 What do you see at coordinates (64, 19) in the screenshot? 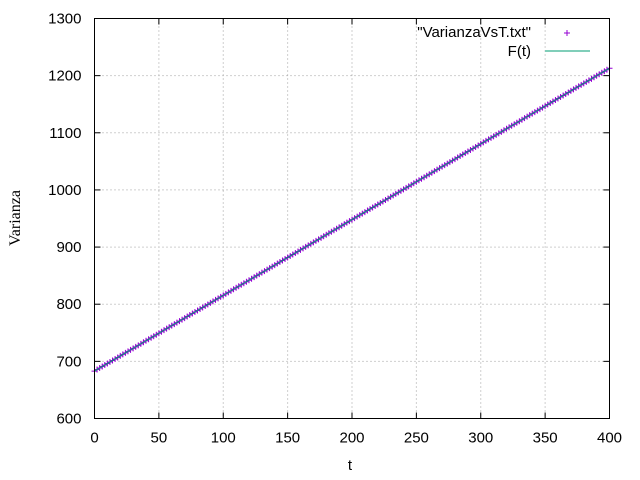
I see `y-tick-label: 1300` at bounding box center [64, 19].